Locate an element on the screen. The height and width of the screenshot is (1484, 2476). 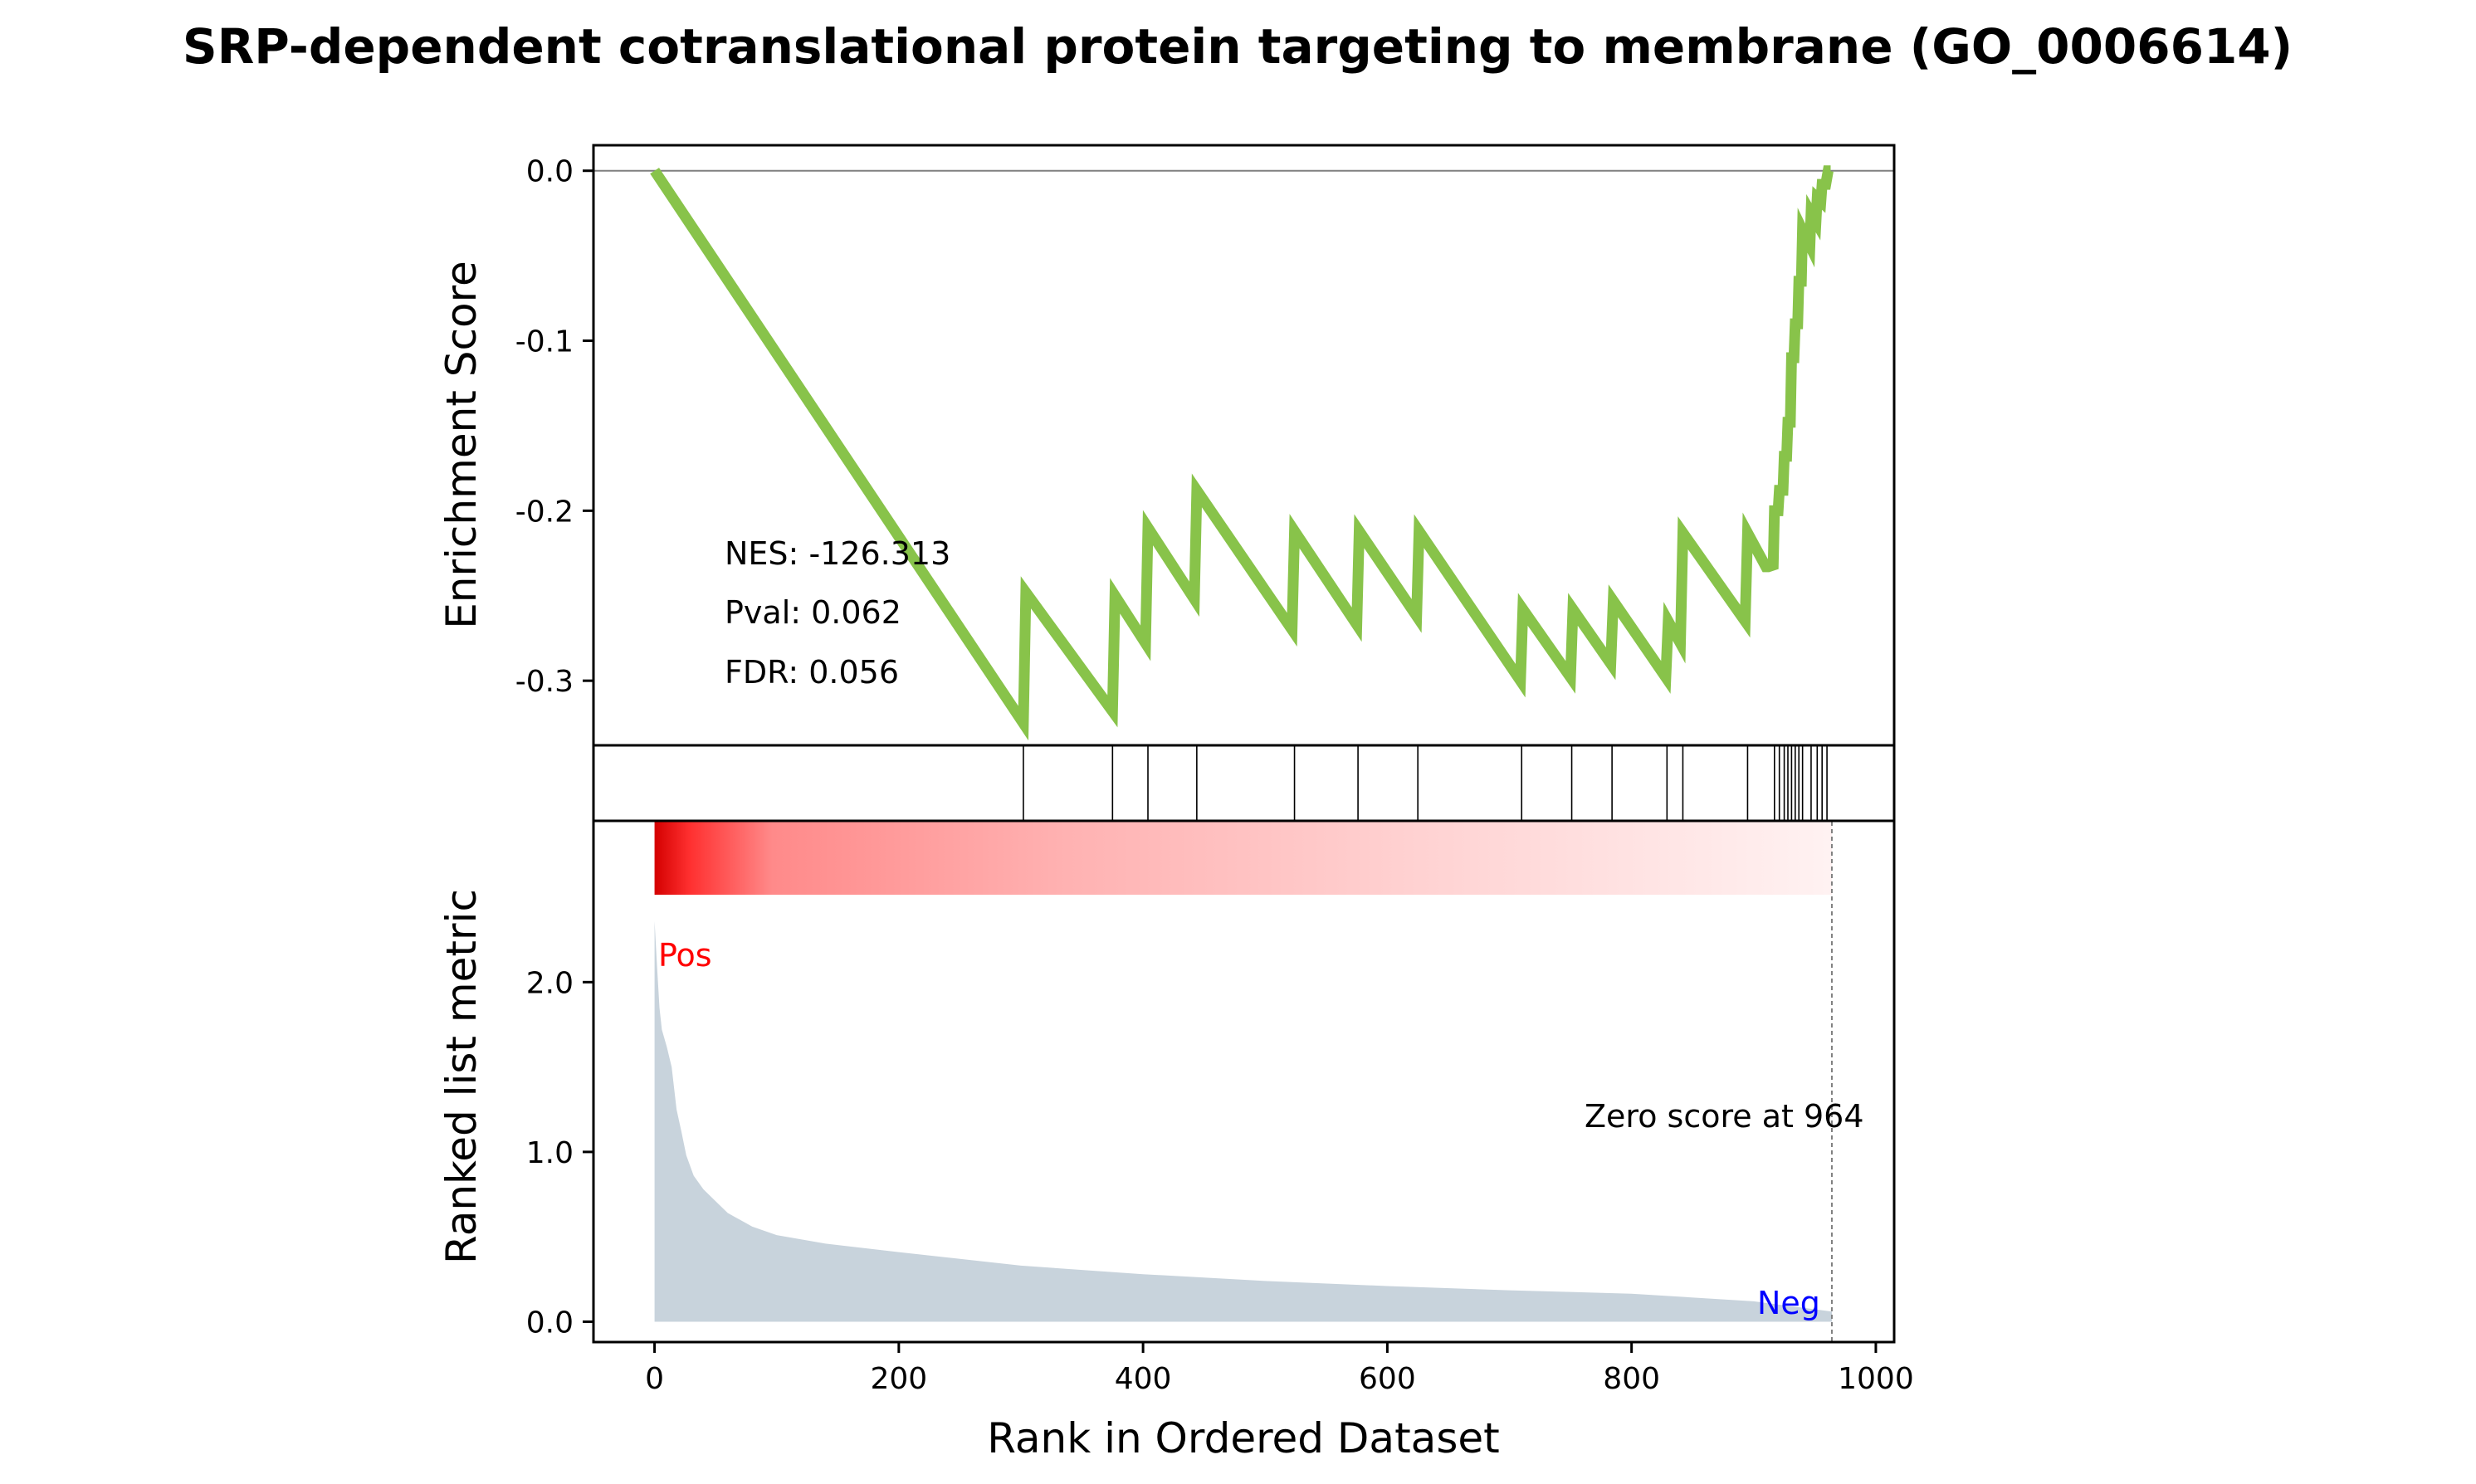
ranked-metric-area is located at coordinates (1243, 1121).